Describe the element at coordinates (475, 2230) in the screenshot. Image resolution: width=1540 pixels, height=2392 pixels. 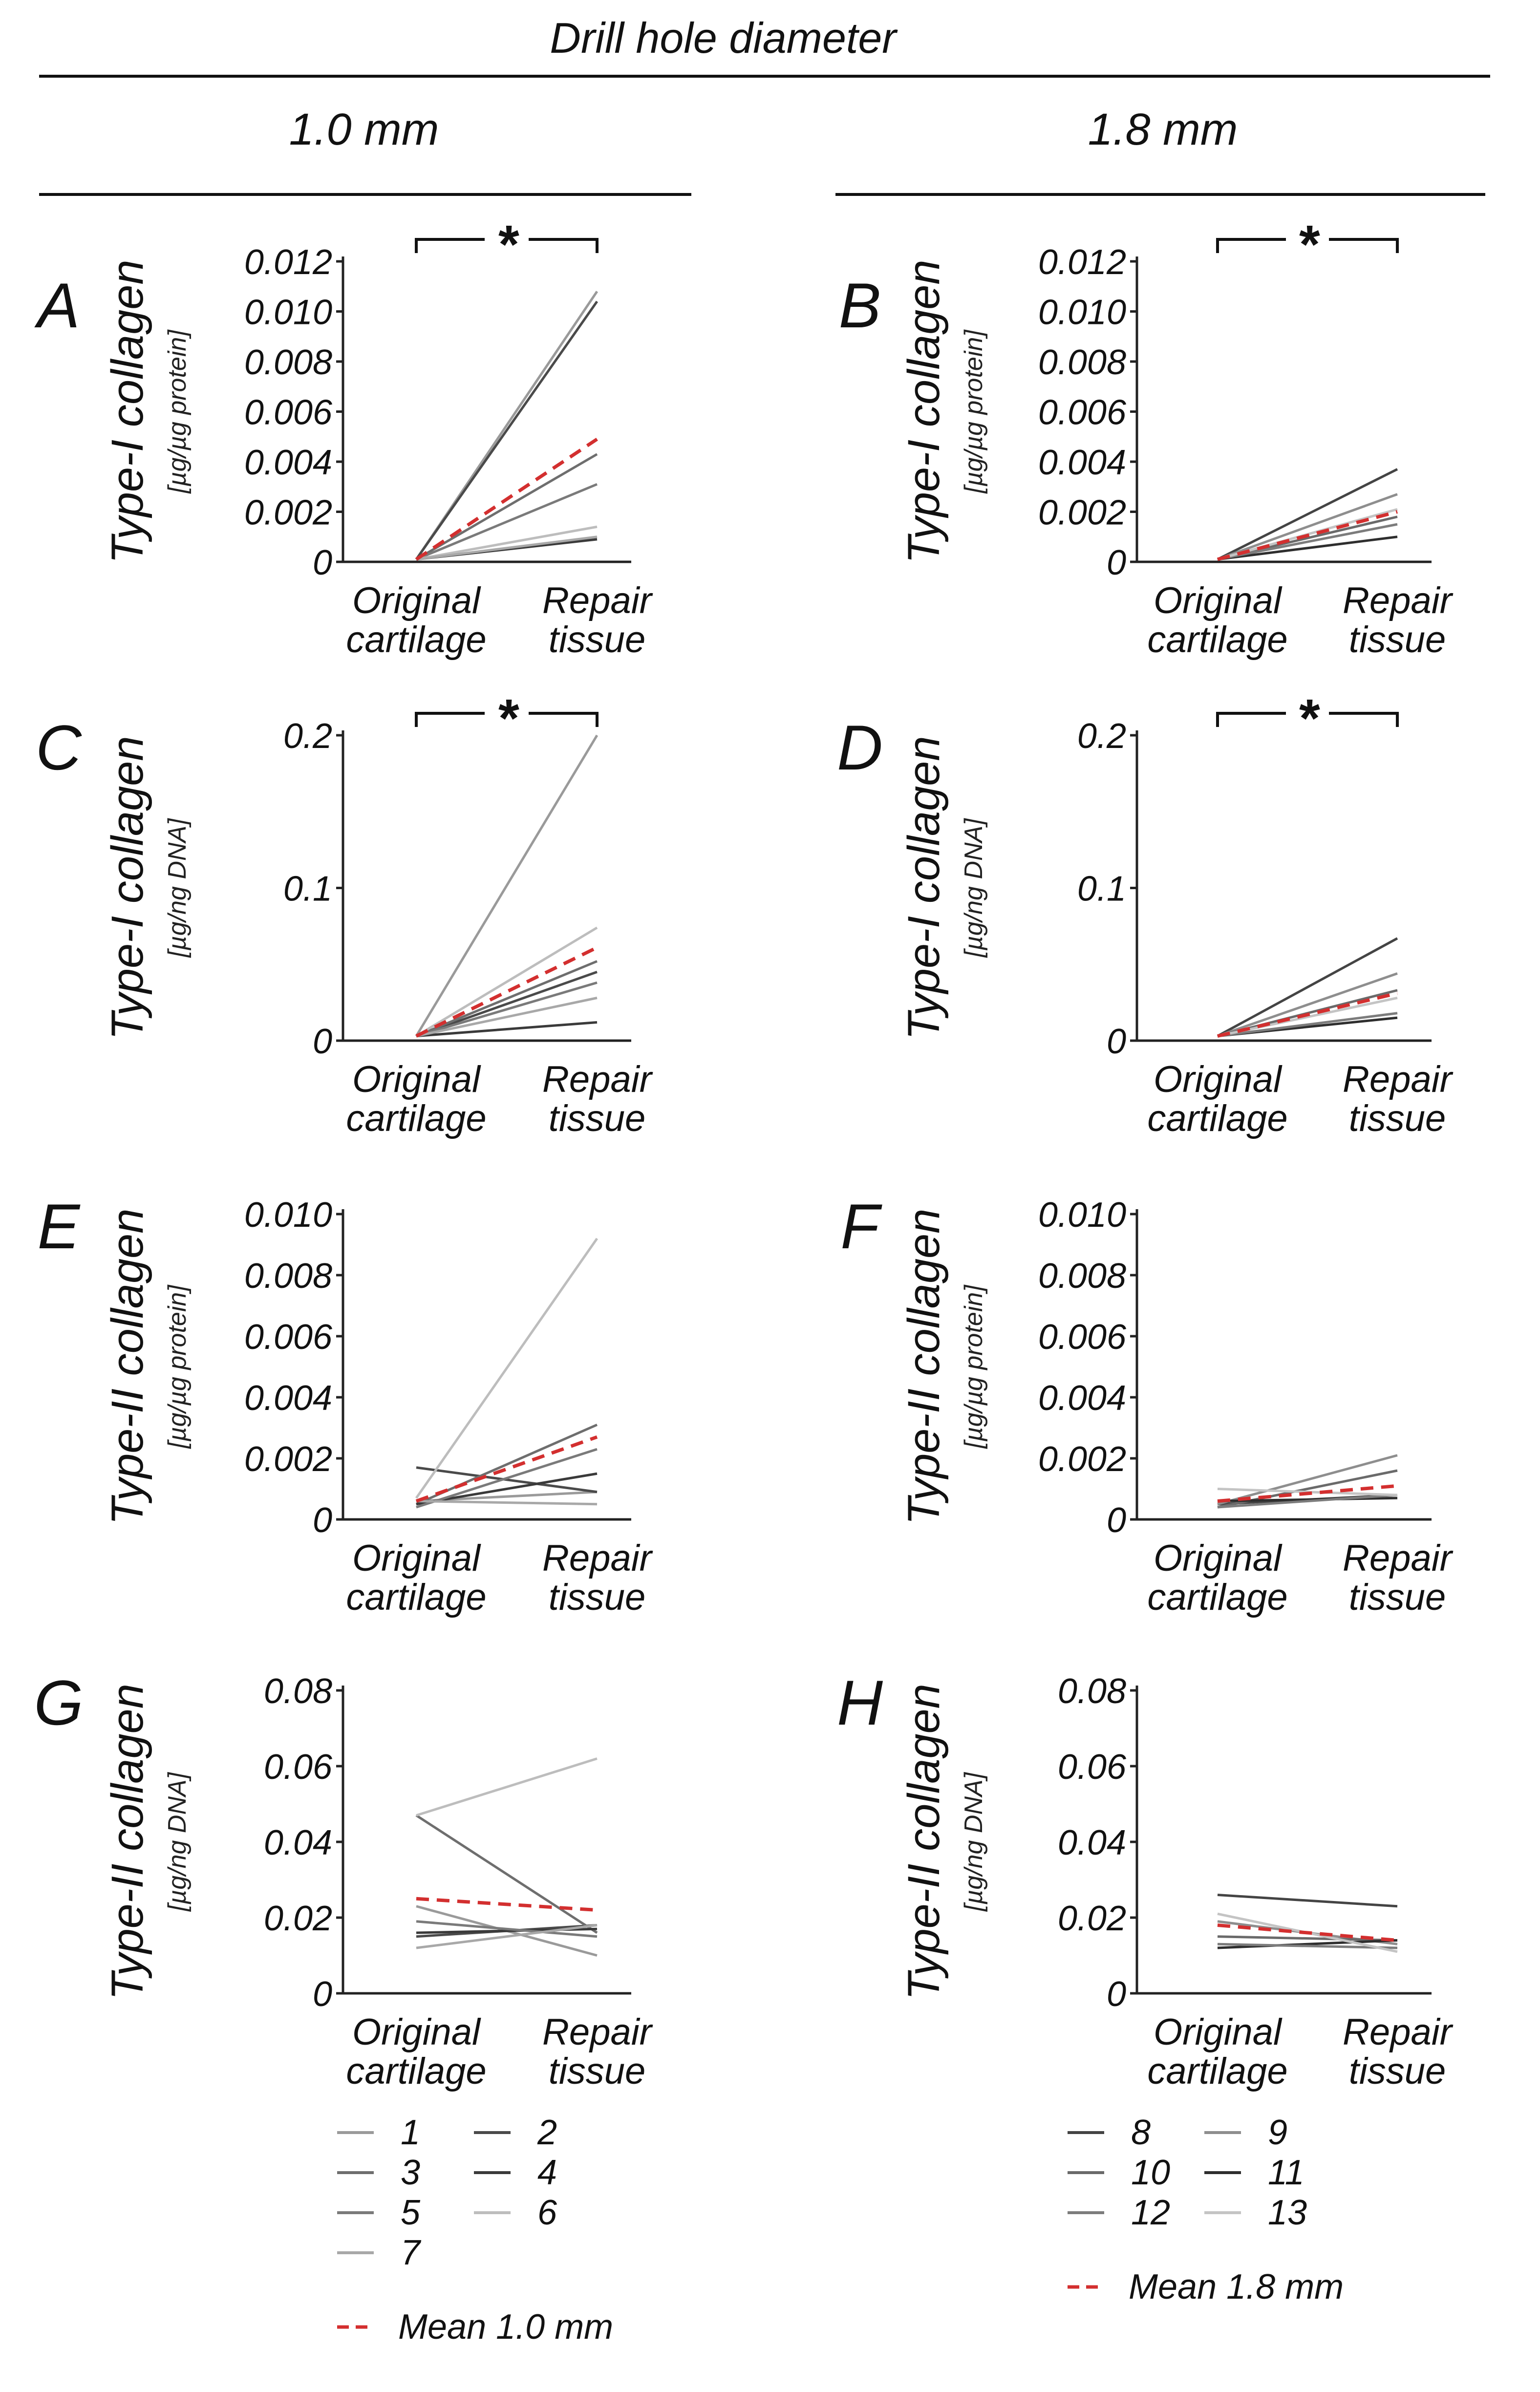
I see `legend-group-1: 1 2 3 4 5 6 7 Mean 1.0 mm` at that location.